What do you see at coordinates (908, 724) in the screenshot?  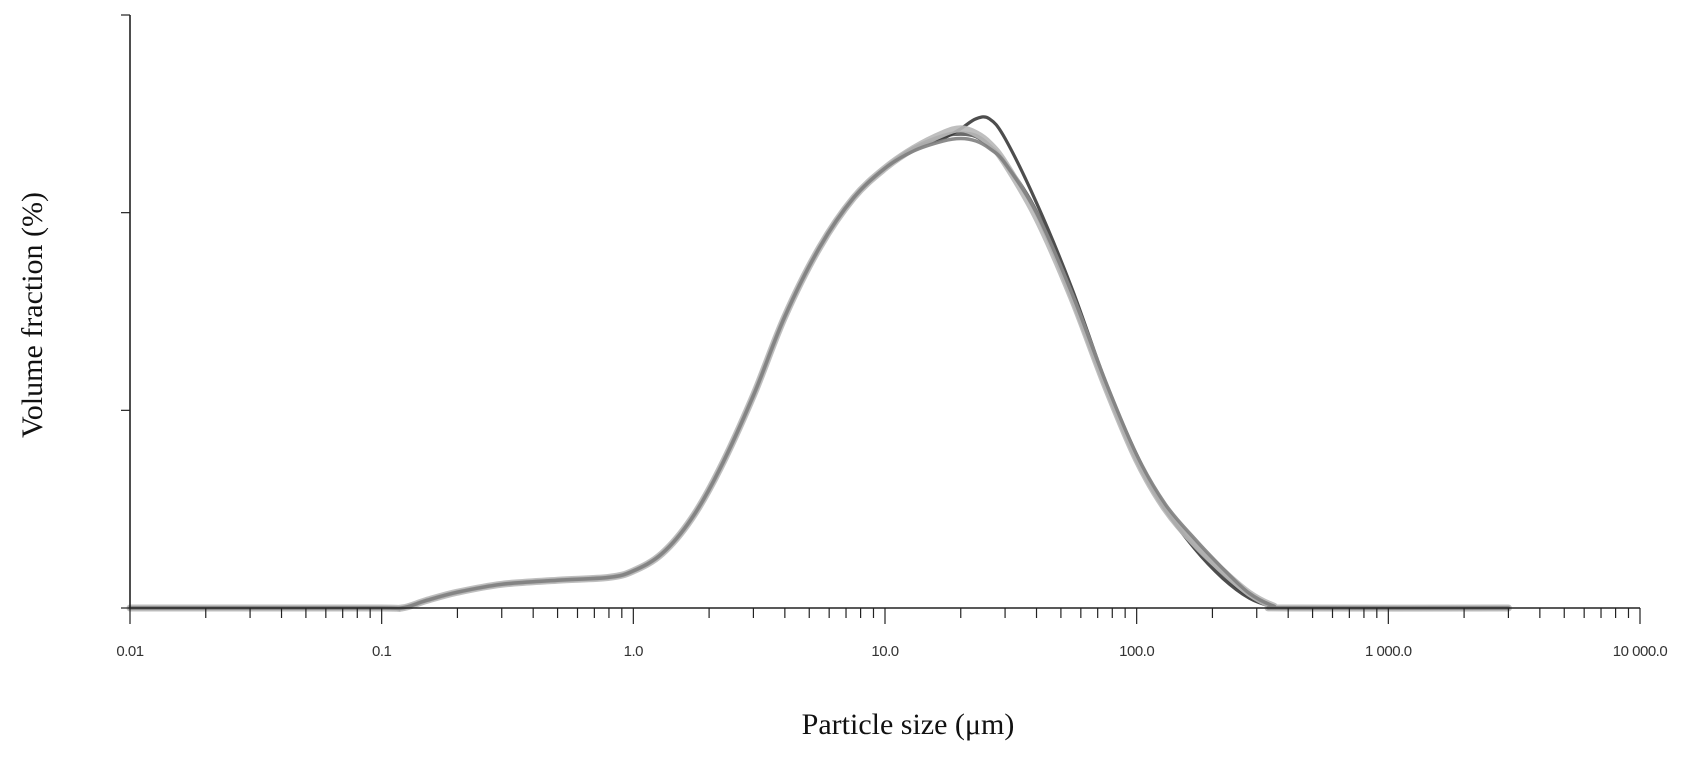 I see `x-axis-title: Particle size (μm)` at bounding box center [908, 724].